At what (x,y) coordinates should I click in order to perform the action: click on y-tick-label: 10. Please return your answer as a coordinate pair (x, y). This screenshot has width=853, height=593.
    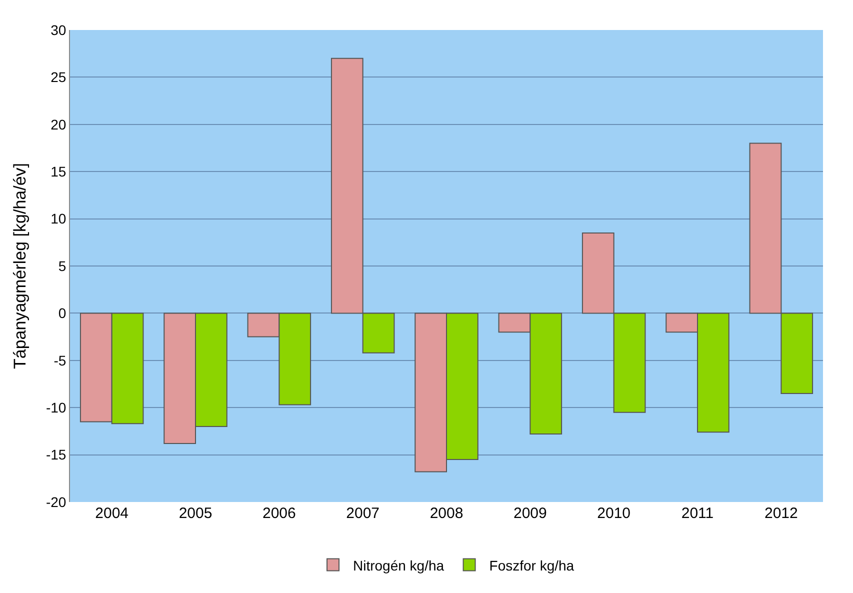
    Looking at the image, I should click on (58, 218).